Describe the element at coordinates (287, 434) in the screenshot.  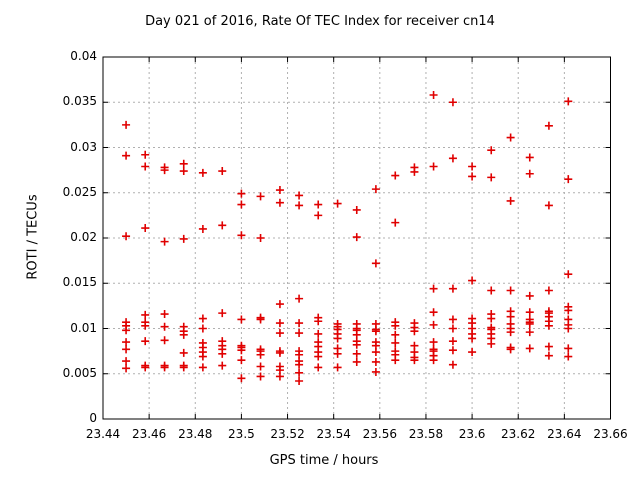
I see `x-tick-label: 23.52` at that location.